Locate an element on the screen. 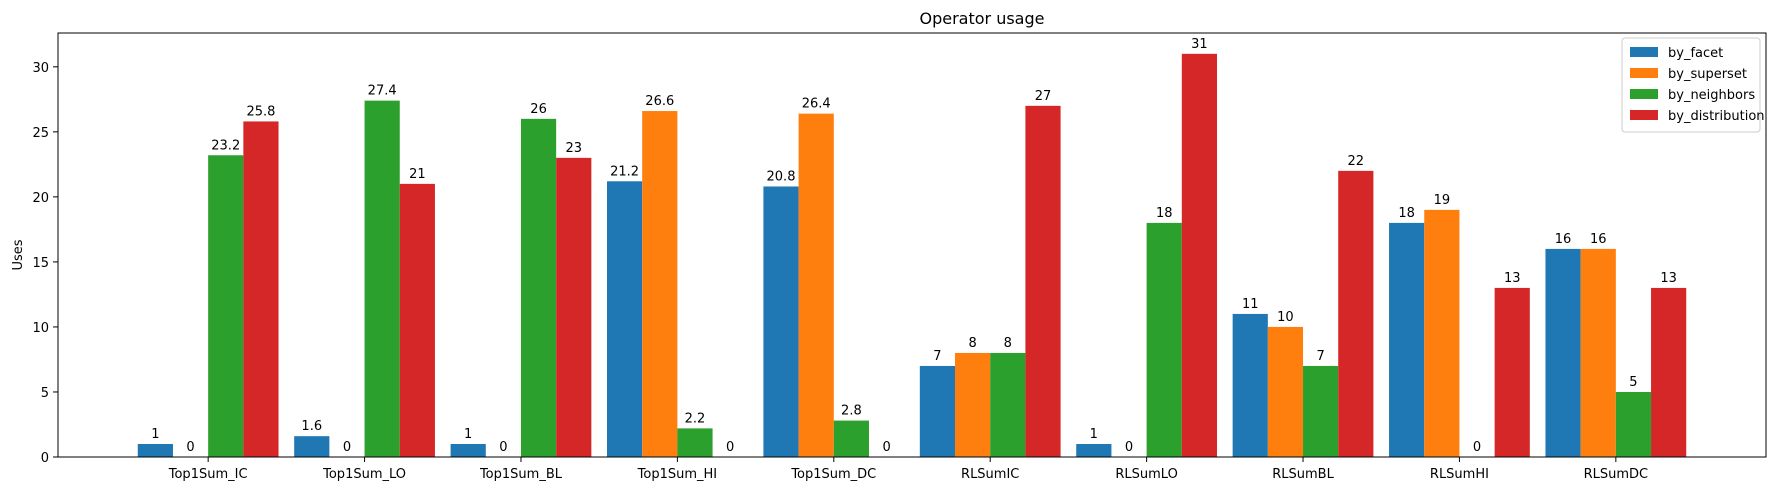  value-label: 21.2 is located at coordinates (624, 171).